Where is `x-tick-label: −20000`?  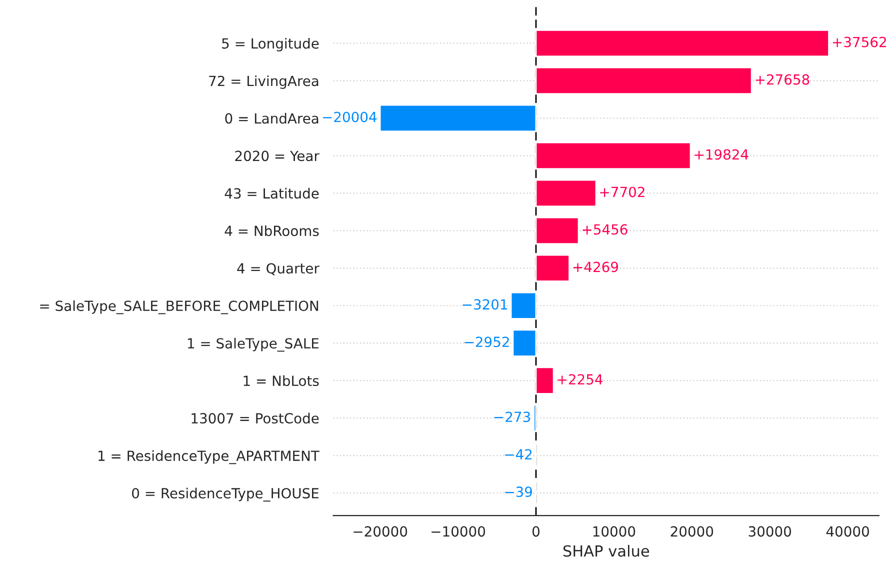
x-tick-label: −20000 is located at coordinates (381, 531).